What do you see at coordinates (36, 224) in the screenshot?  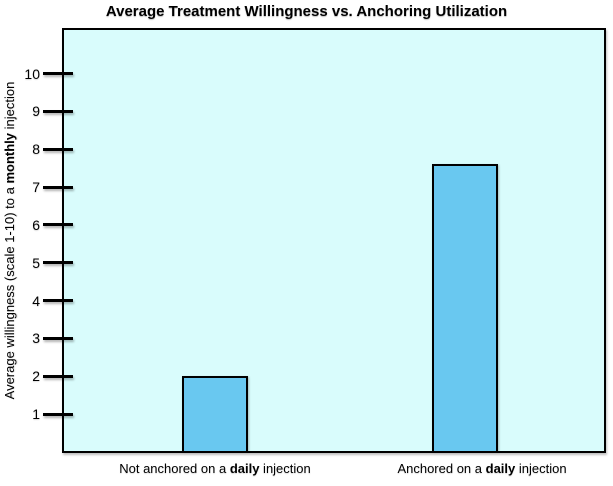 I see `y-tick-label-6: 6` at bounding box center [36, 224].